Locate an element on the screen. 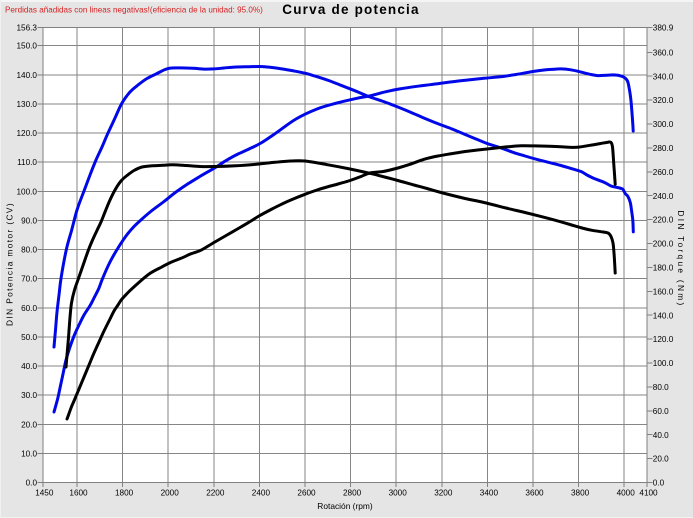  svg-text: Rotación (rpm) is located at coordinates (345, 506).